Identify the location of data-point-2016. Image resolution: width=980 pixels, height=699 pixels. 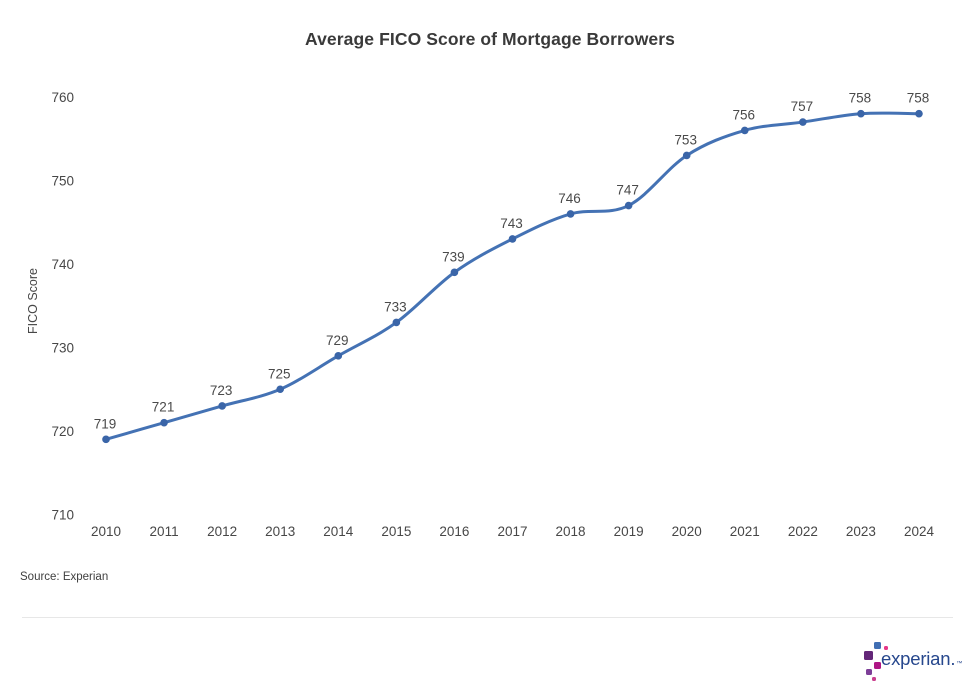
(454, 272).